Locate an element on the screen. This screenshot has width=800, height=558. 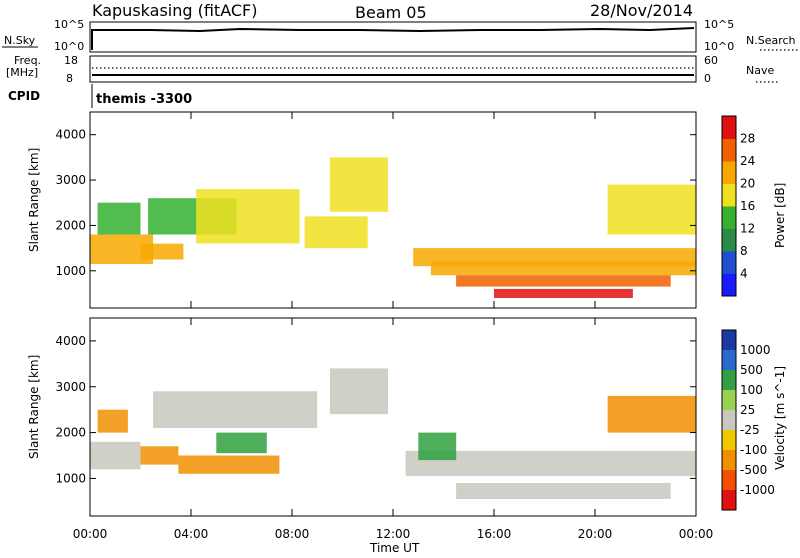
velocity-colorbar-label: Velocity [m s^-1] is located at coordinates (780, 418).